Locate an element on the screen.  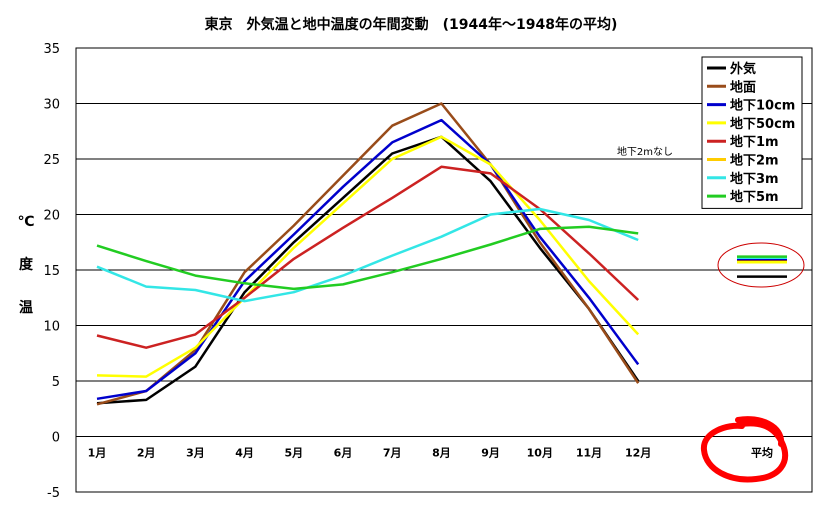
y-tick-label: 35 is located at coordinates (51, 49).